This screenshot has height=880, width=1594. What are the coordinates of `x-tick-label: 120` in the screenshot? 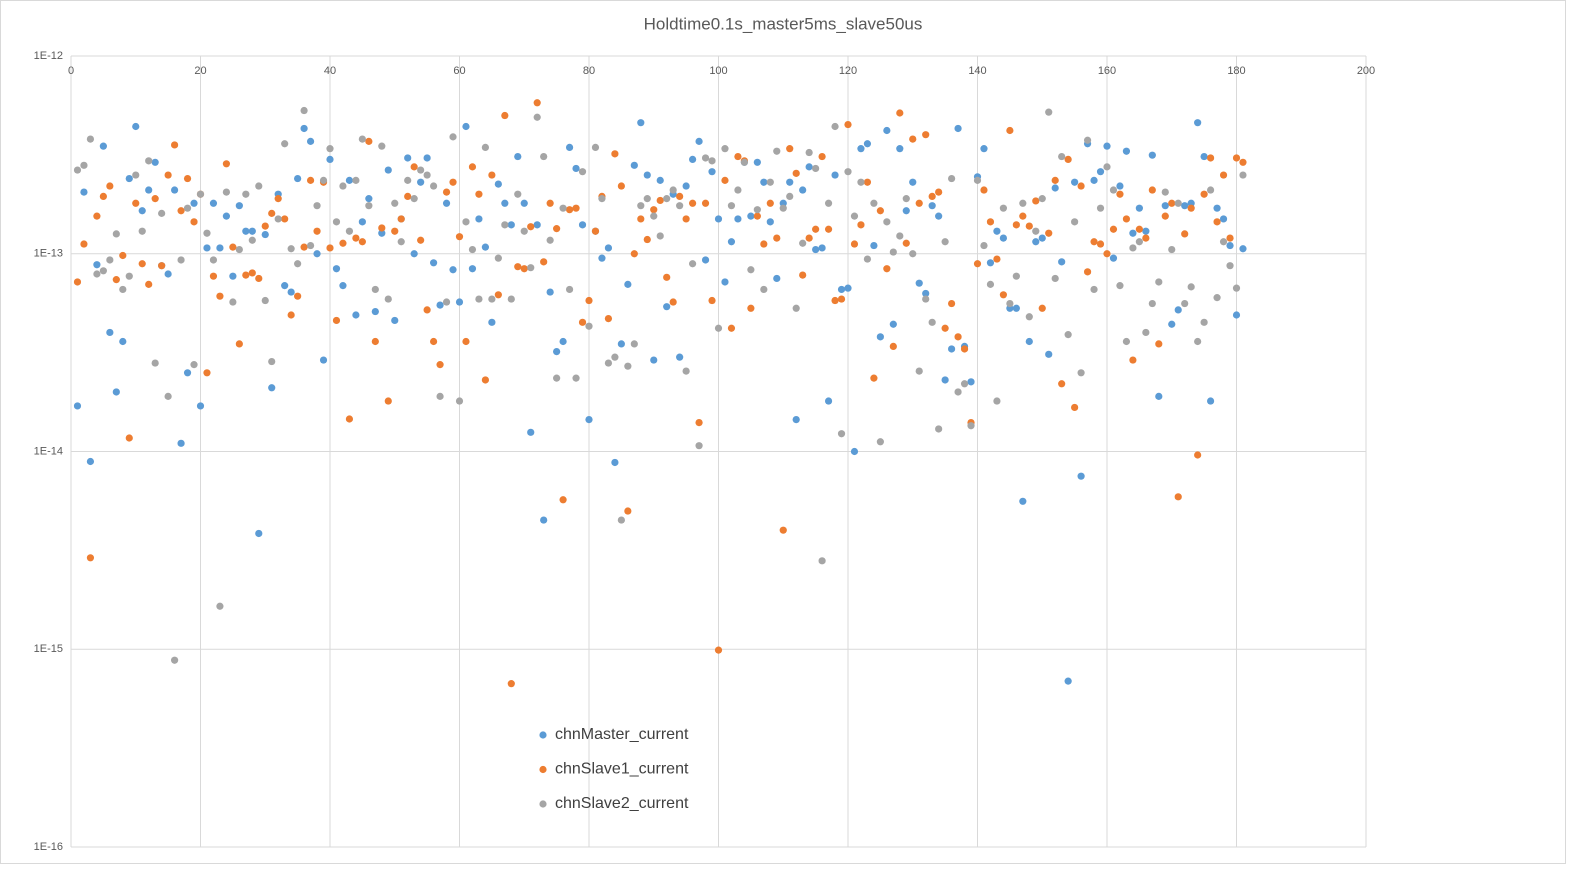 It's located at (848, 71).